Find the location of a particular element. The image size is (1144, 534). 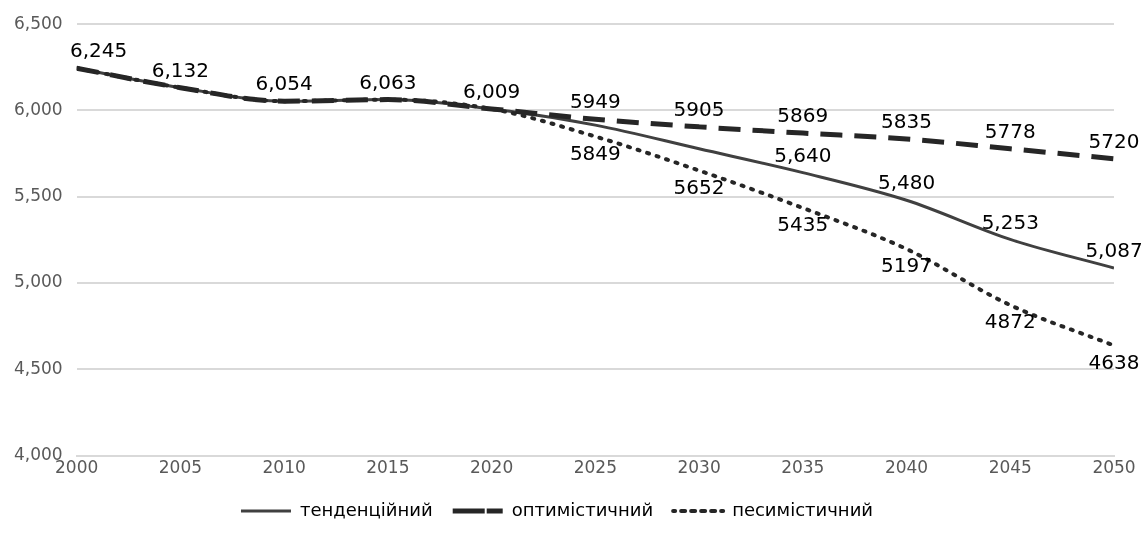

data-label: 5,253 is located at coordinates (1010, 221).